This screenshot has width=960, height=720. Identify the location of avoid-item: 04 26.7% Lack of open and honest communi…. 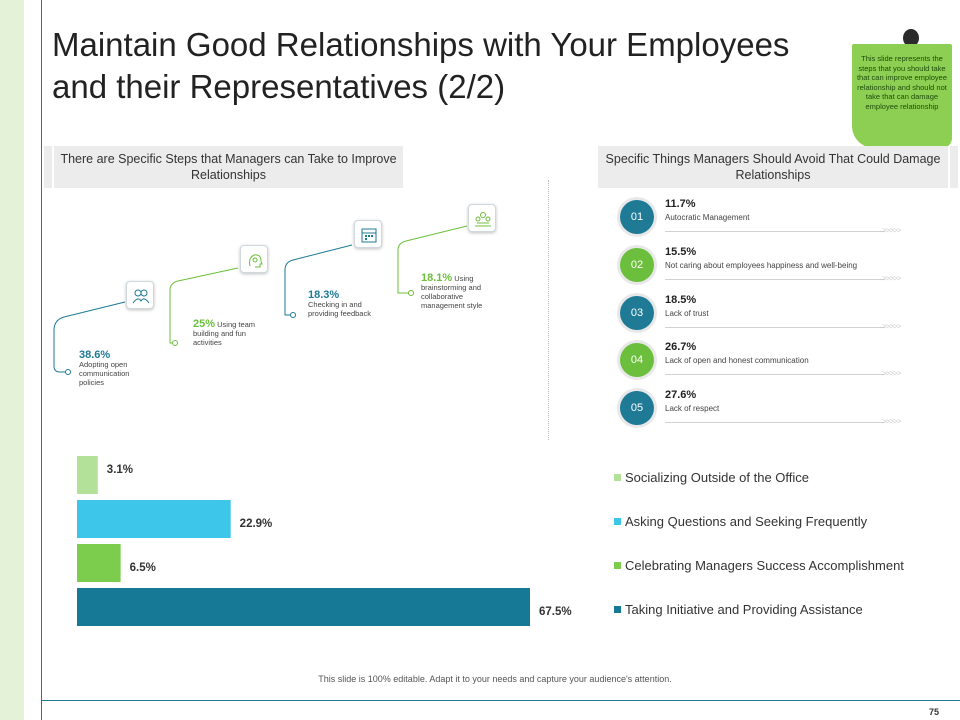
(770, 361).